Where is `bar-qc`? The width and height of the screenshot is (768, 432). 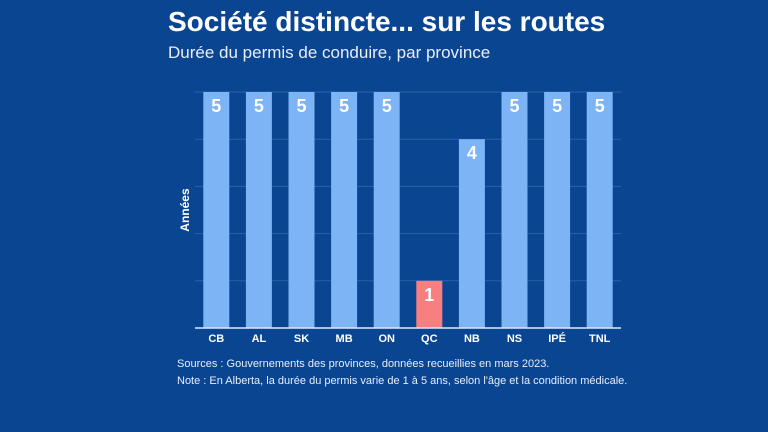
bar-qc is located at coordinates (429, 304).